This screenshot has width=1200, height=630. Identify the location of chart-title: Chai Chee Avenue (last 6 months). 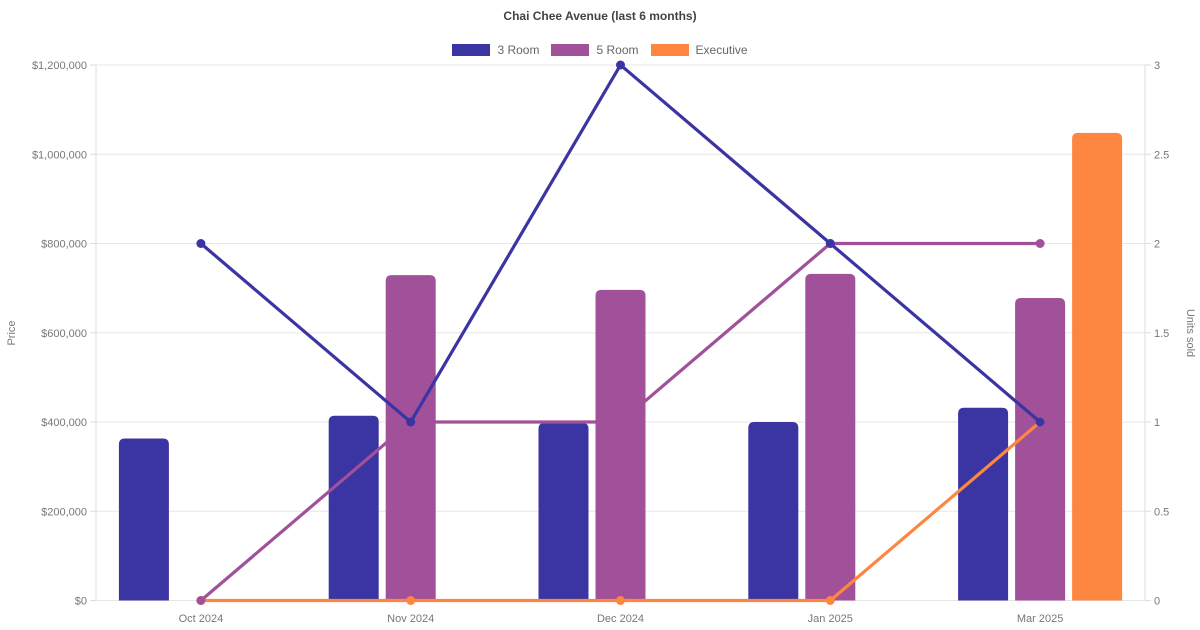
(600, 16).